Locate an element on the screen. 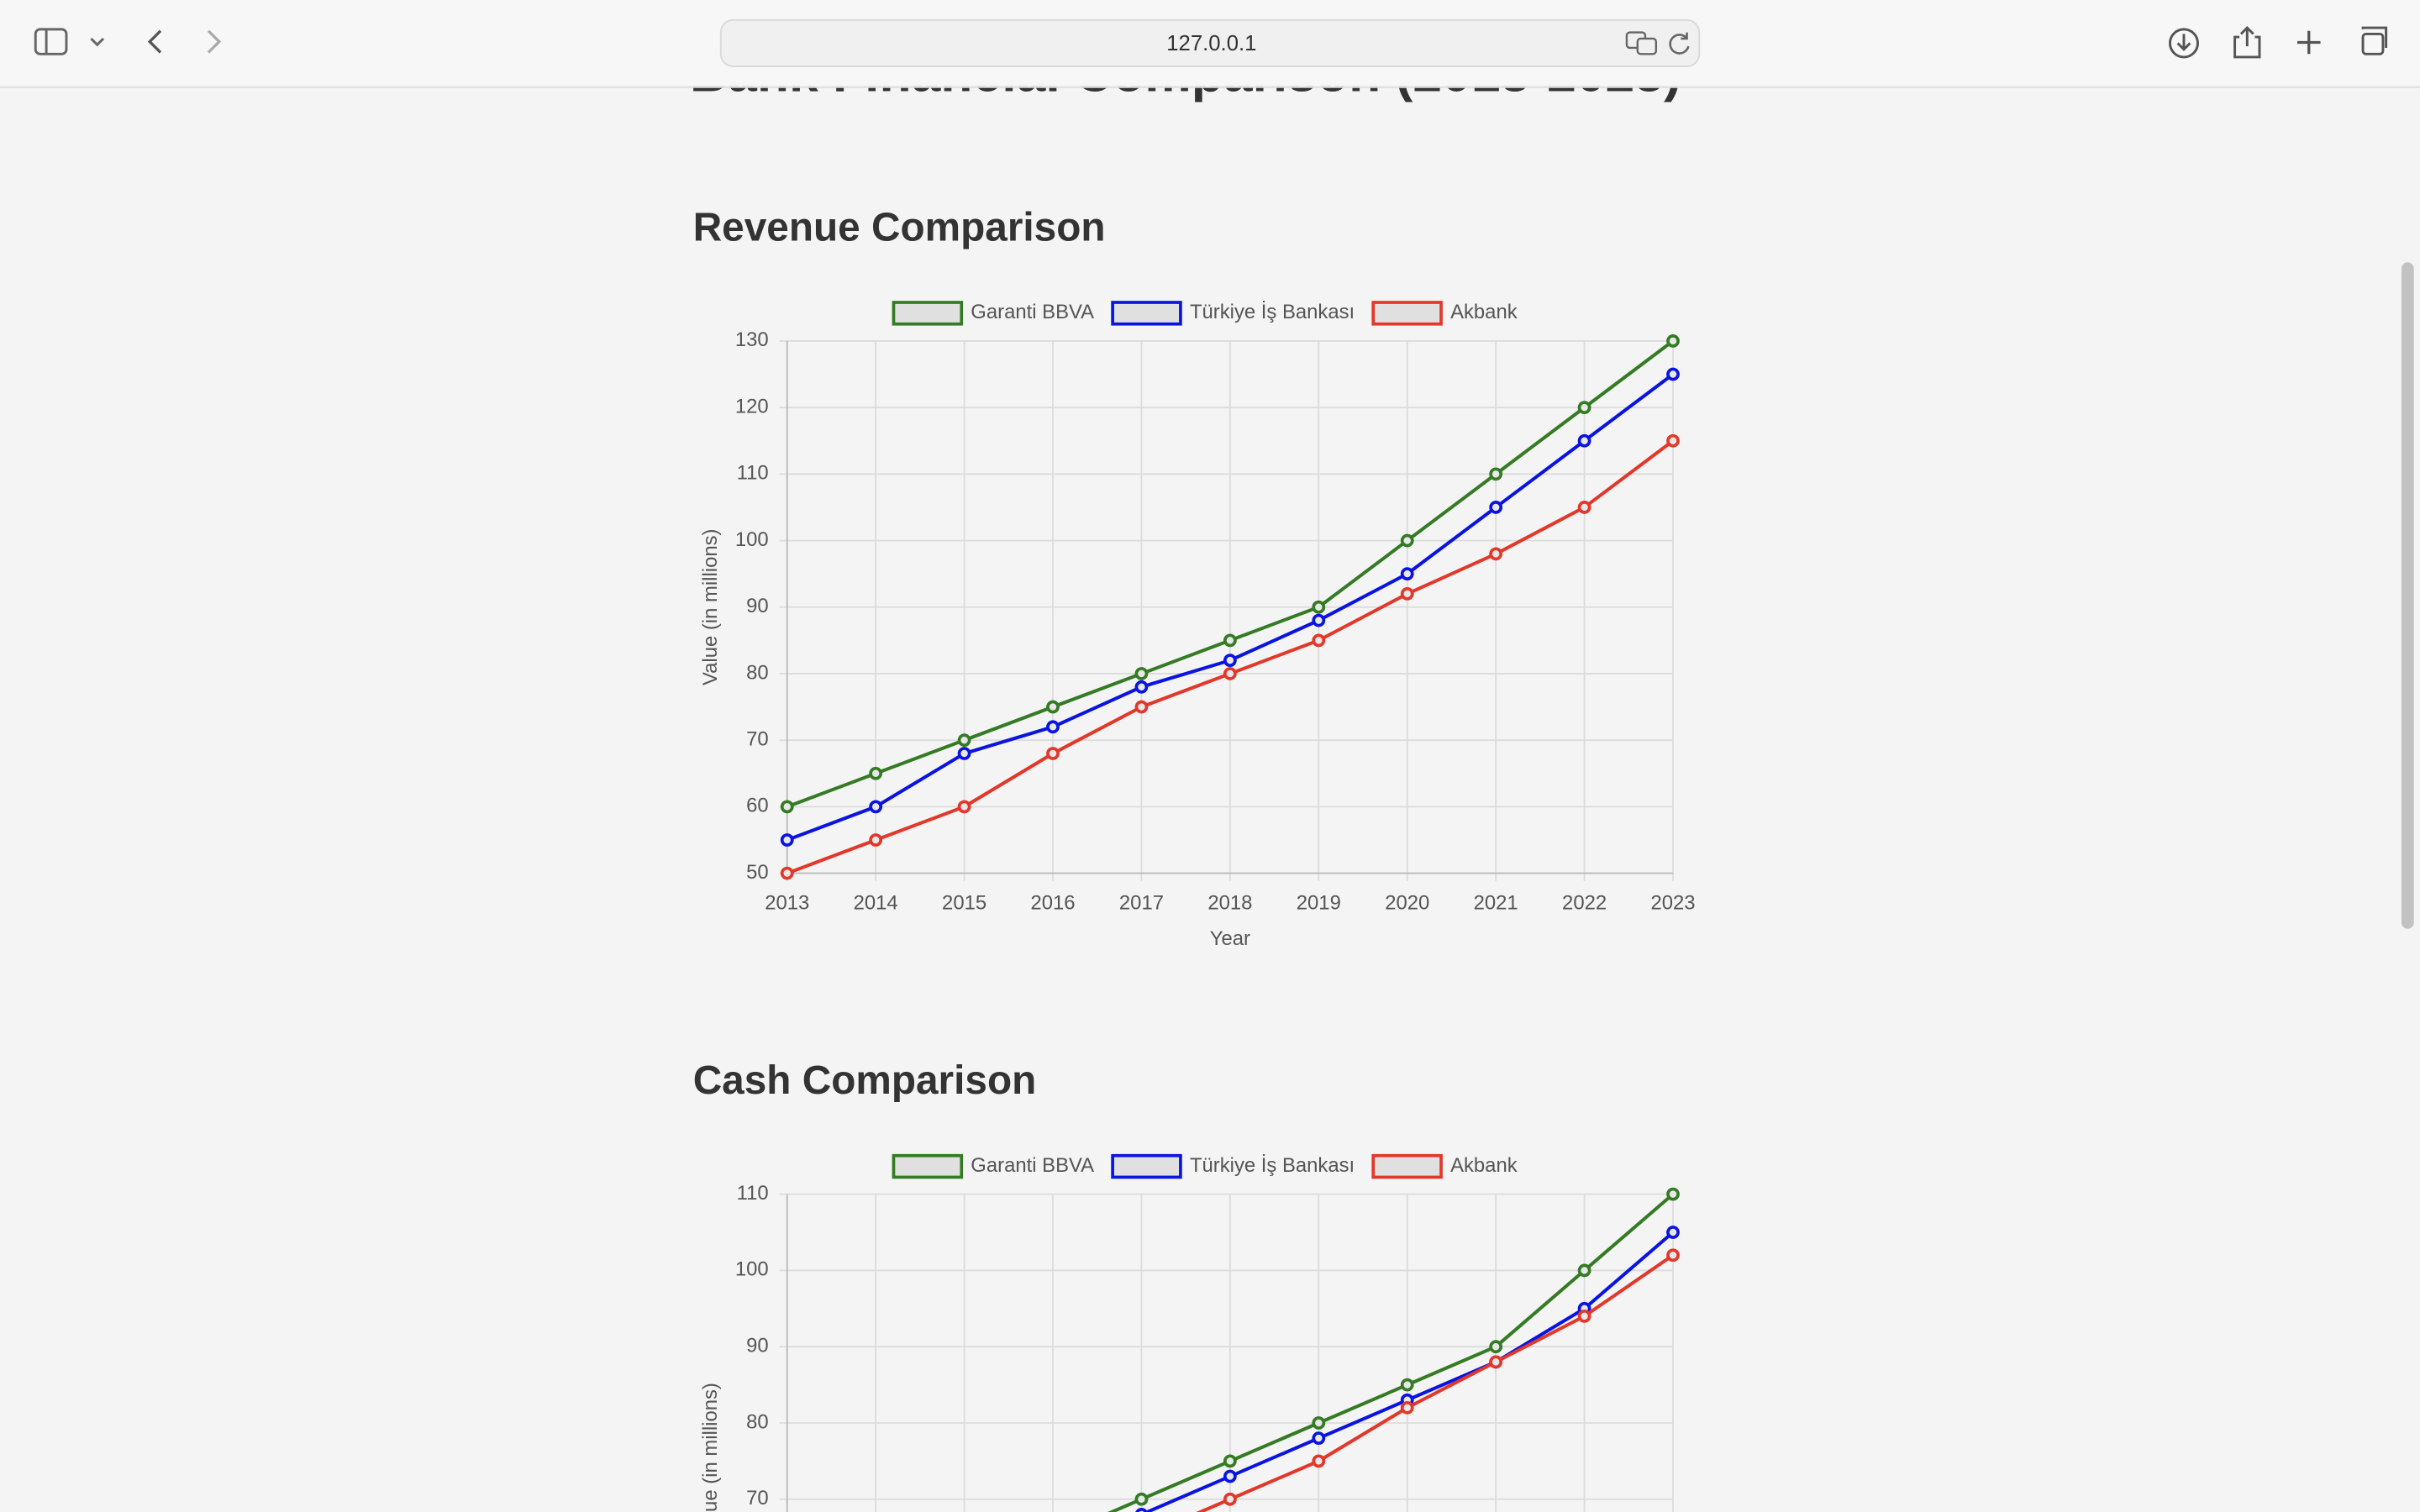 The height and width of the screenshot is (1512, 2420). x-tick-label: 2019 is located at coordinates (1319, 903).